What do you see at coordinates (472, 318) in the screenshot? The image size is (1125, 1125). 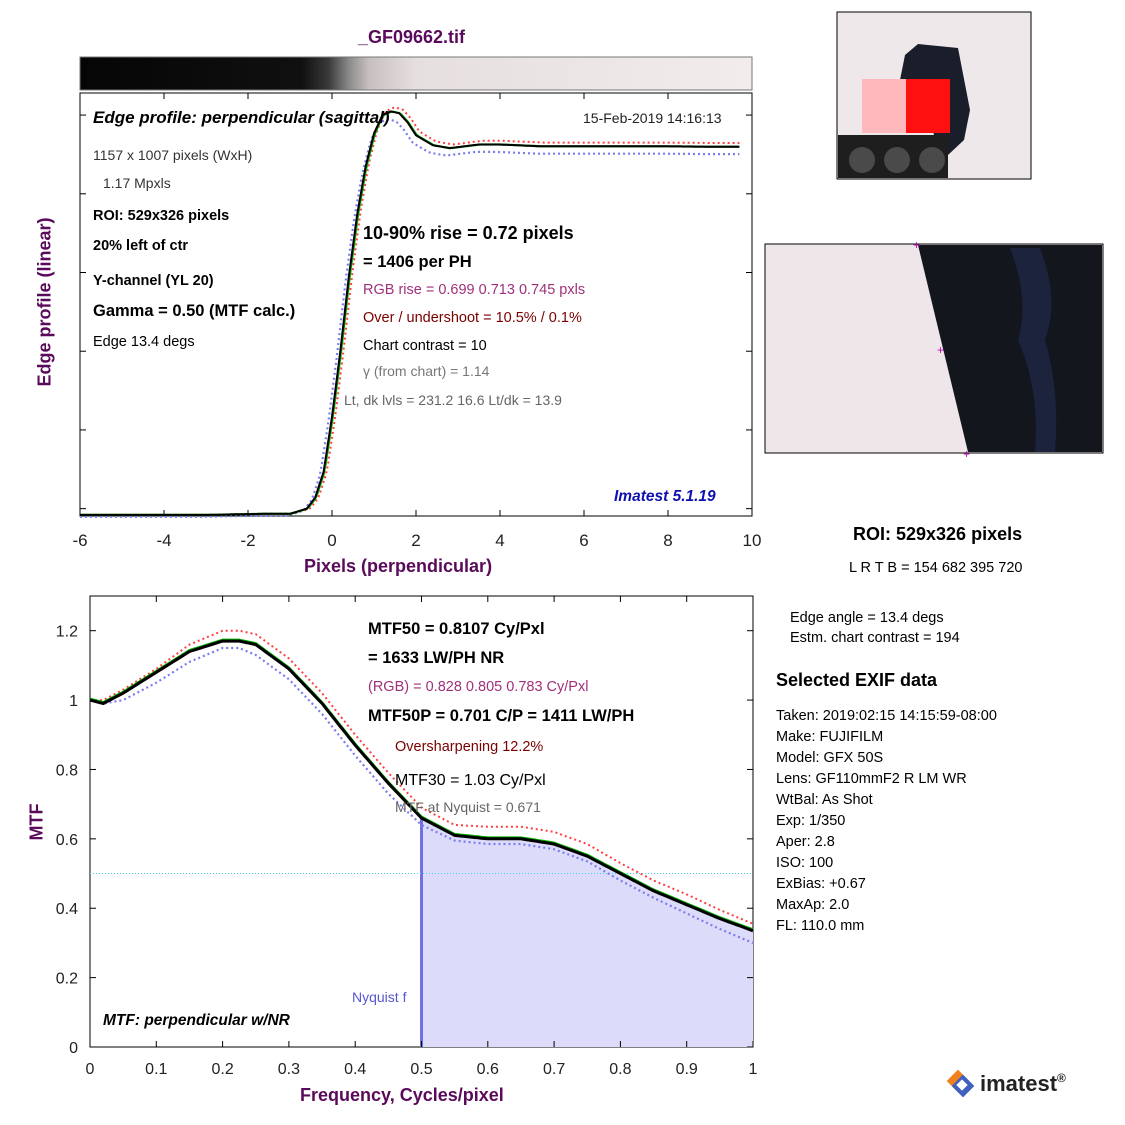 I see `stat-overshoot: Over / undershoot = 10.5% / 0.1%` at bounding box center [472, 318].